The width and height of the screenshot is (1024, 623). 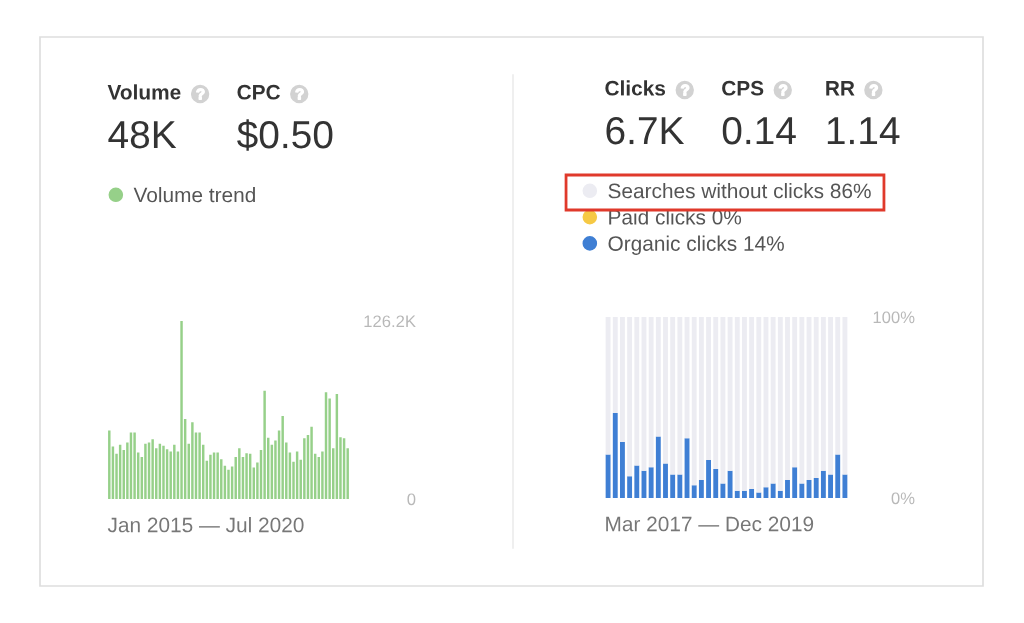 I want to click on x-axis-title: Mar 2017 — Dec 2019, so click(x=710, y=524).